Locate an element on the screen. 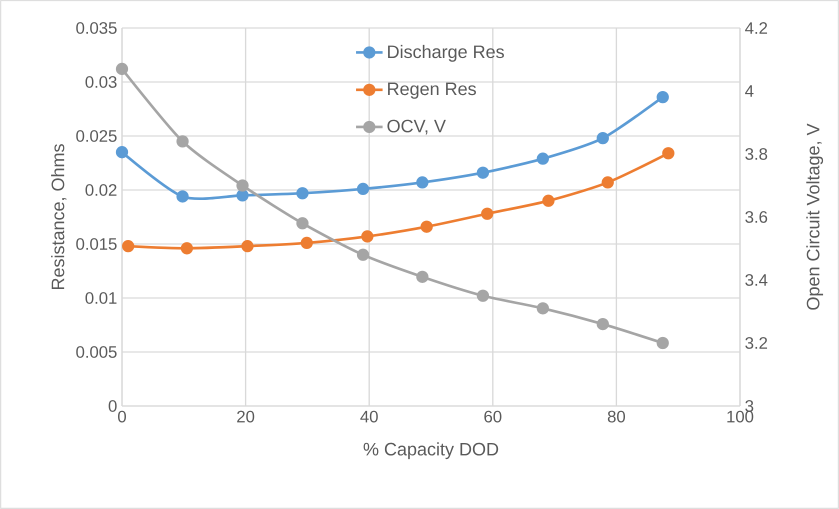 The height and width of the screenshot is (509, 839). y2-tick-label: 3.2 is located at coordinates (756, 343).